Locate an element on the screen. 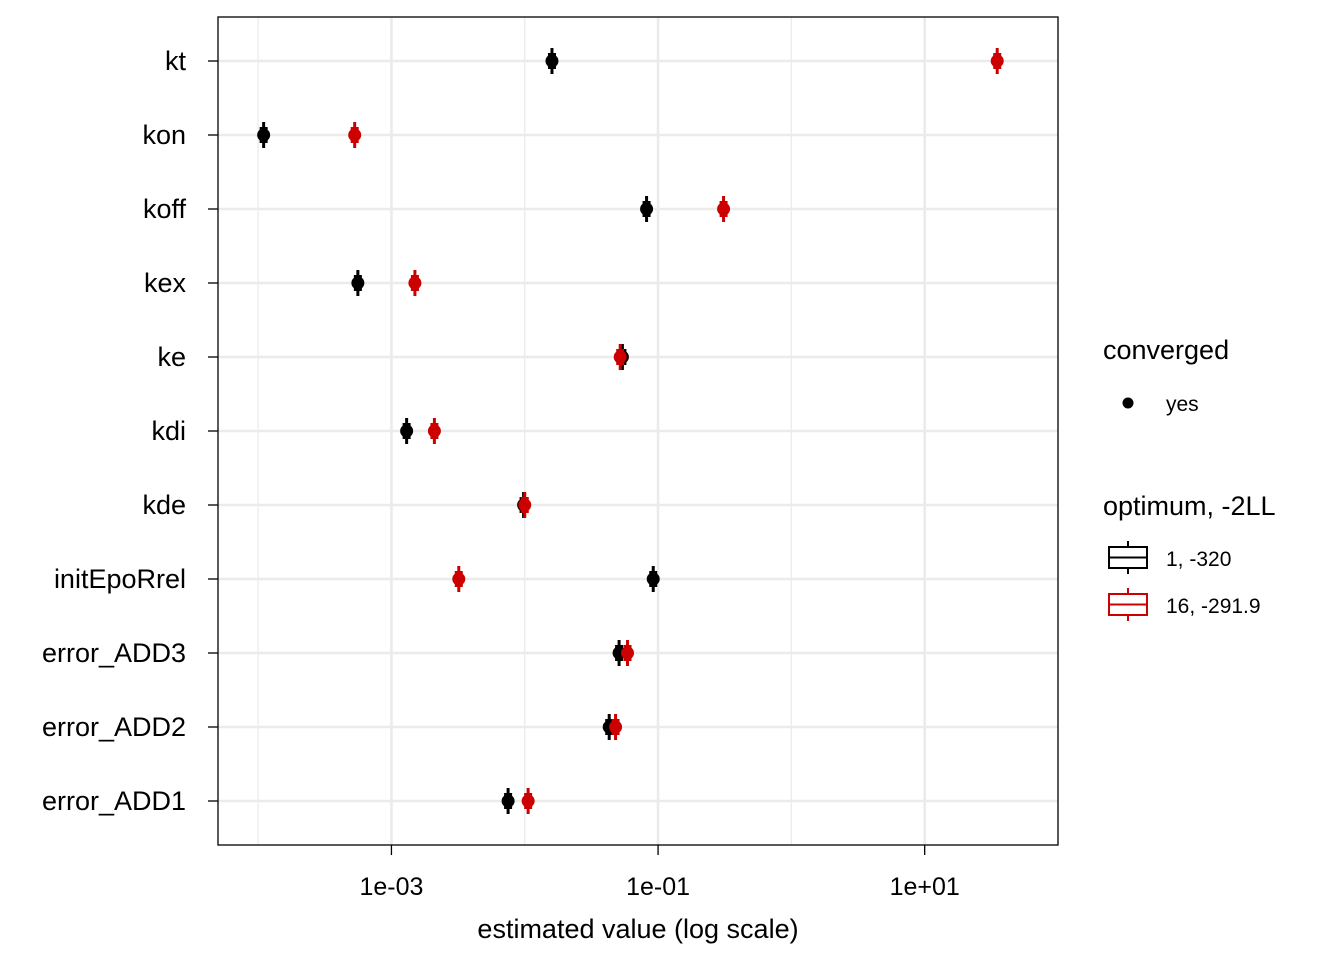  x-tick-label: 1e+01 is located at coordinates (925, 887).